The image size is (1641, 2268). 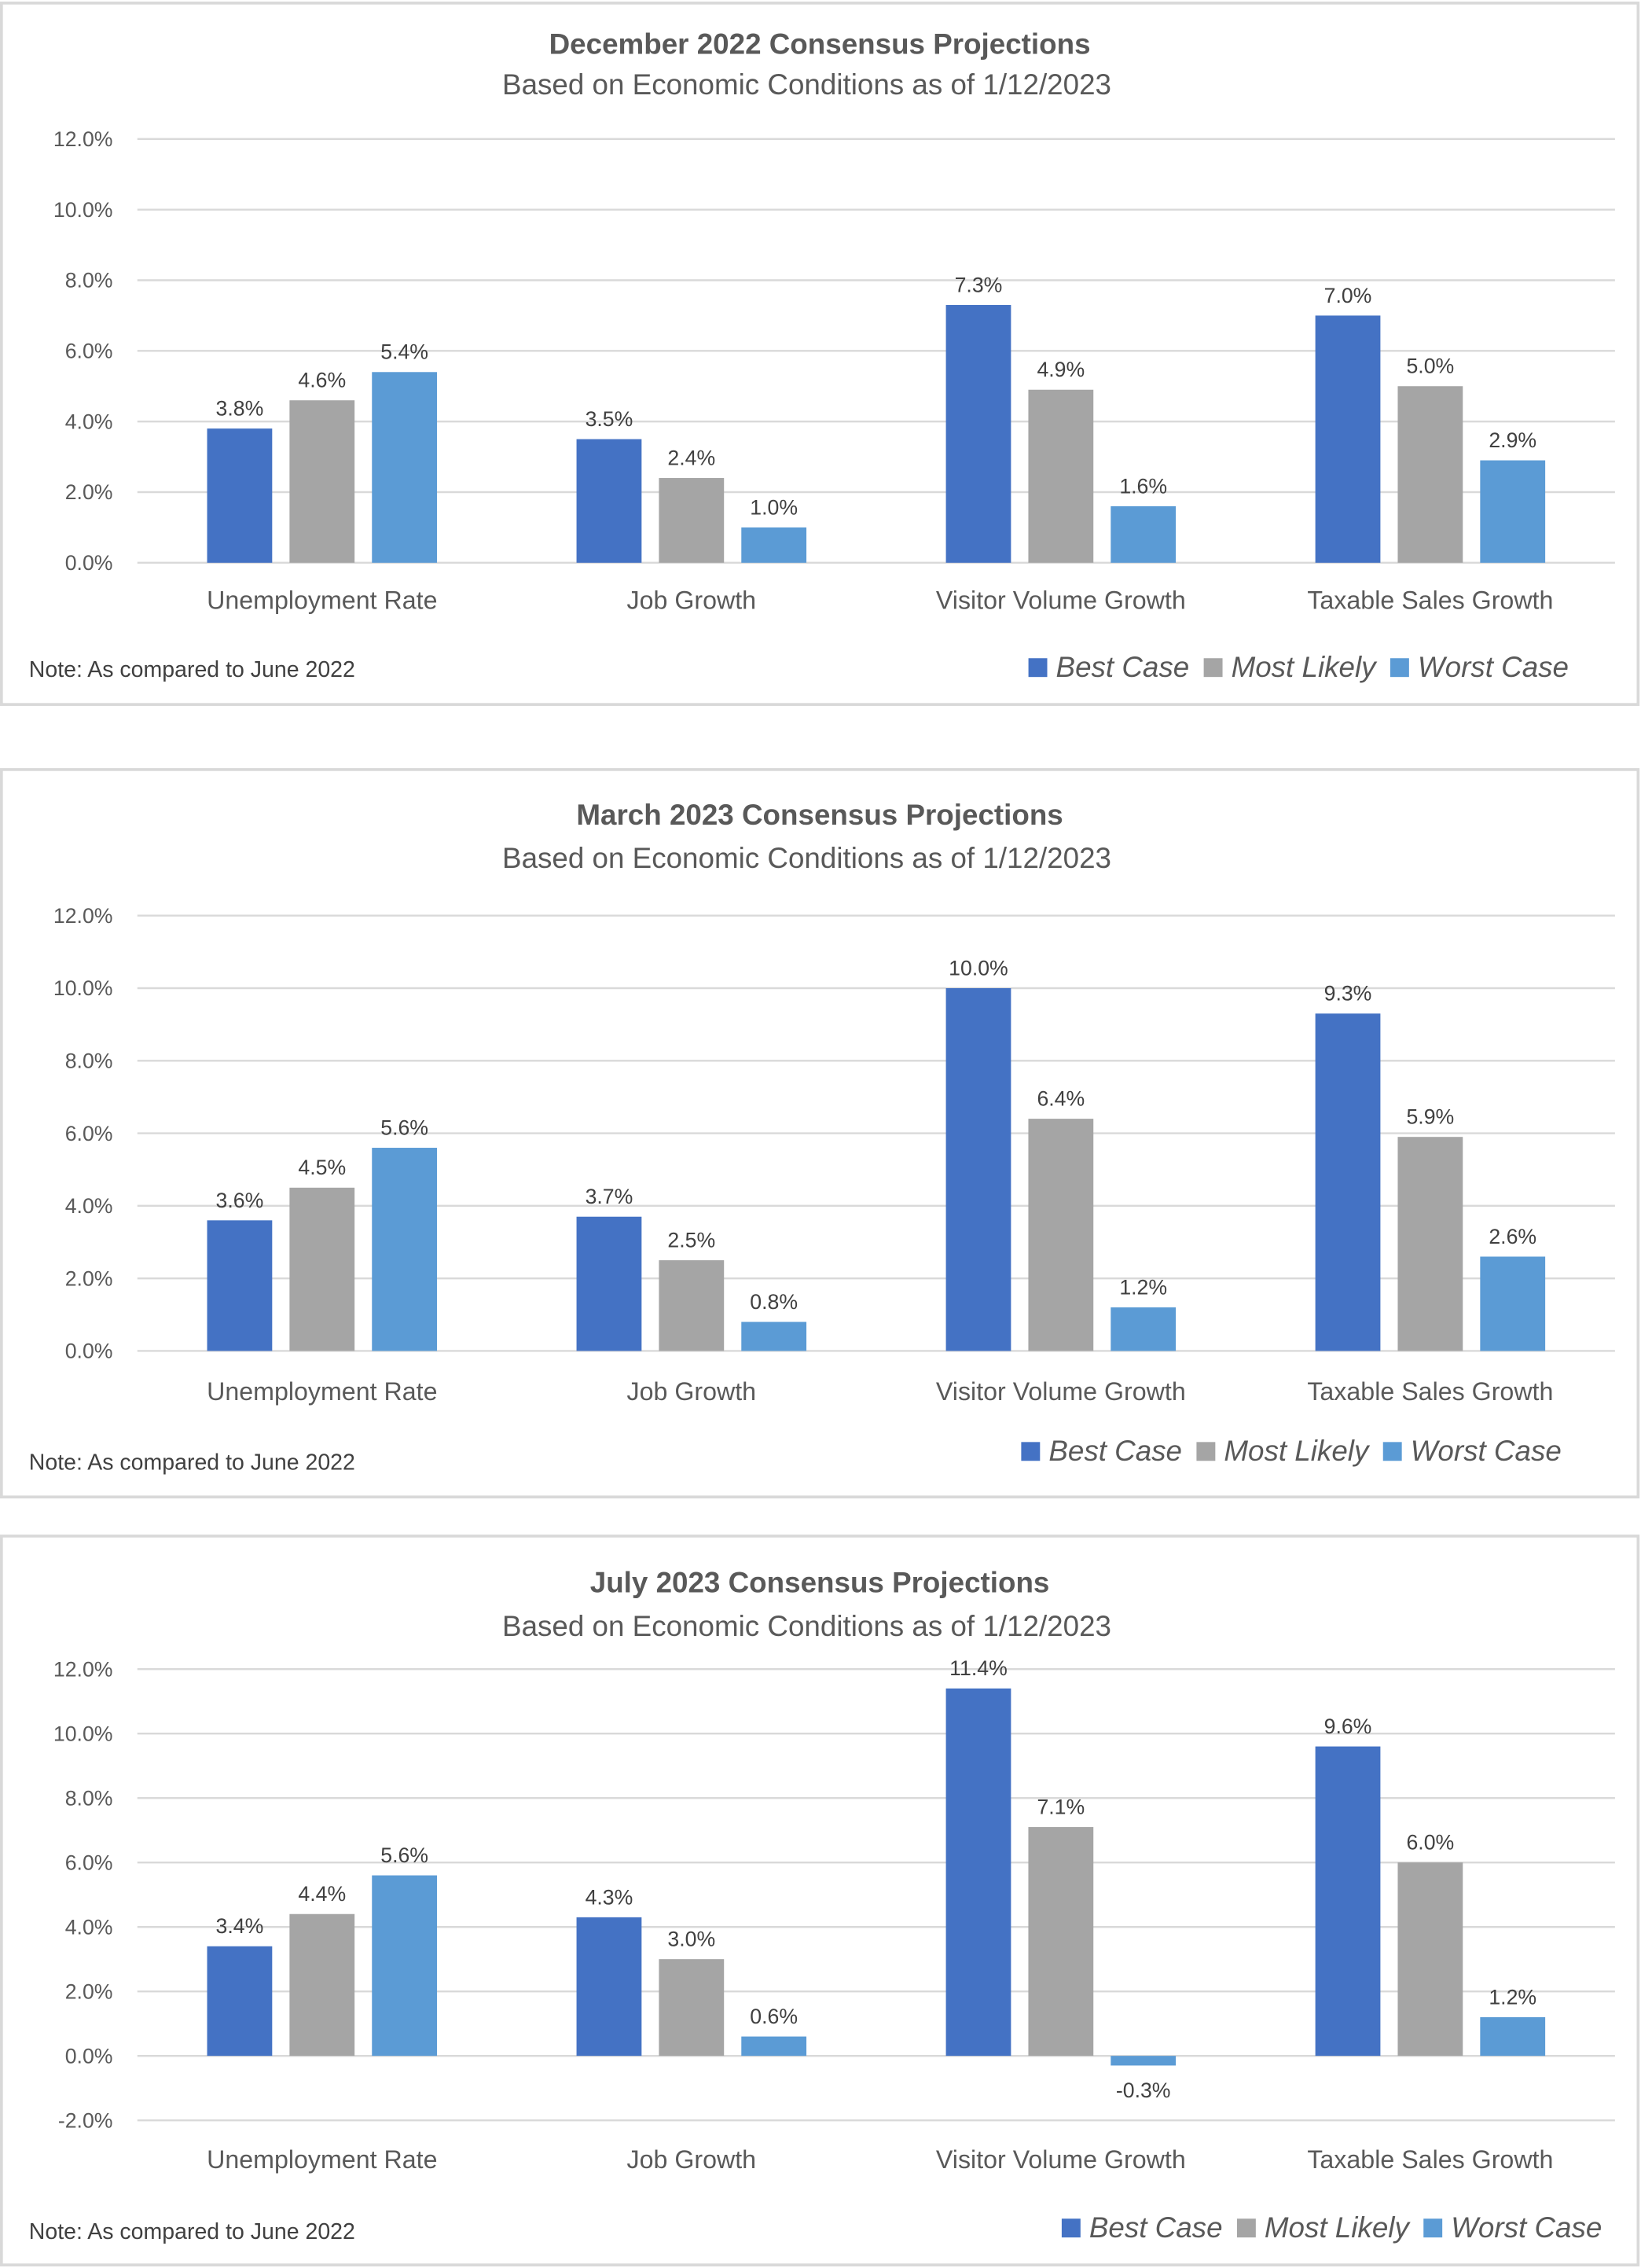 What do you see at coordinates (1338, 2227) in the screenshot?
I see `legend-label: Most Likely` at bounding box center [1338, 2227].